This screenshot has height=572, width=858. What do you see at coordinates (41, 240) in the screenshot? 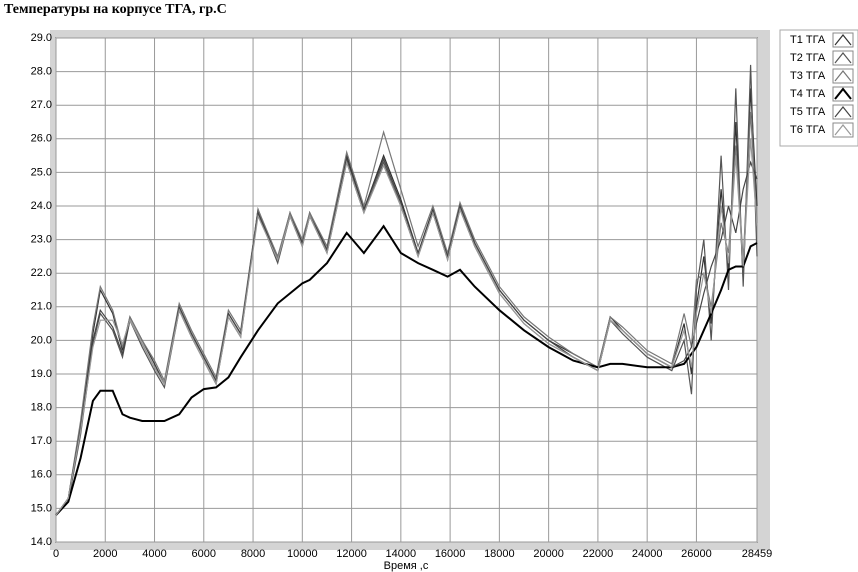
I see `y-tick-label: 23.0` at bounding box center [41, 240].